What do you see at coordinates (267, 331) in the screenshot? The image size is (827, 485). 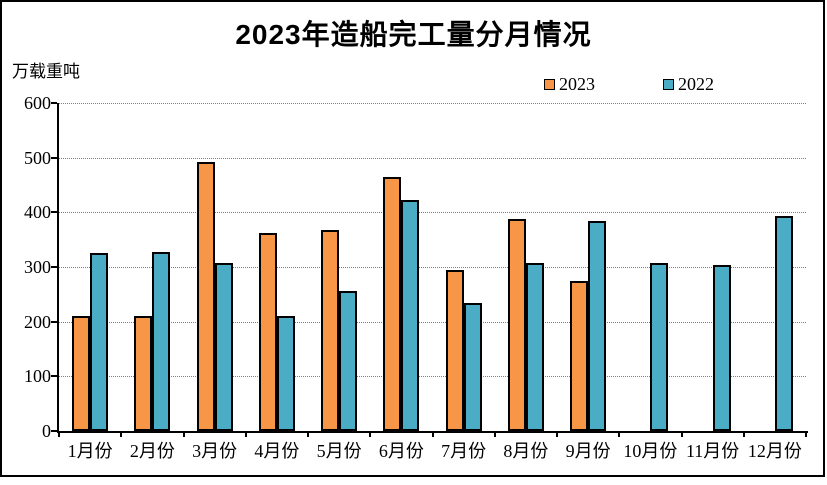 I see `bar-2023-4月份` at bounding box center [267, 331].